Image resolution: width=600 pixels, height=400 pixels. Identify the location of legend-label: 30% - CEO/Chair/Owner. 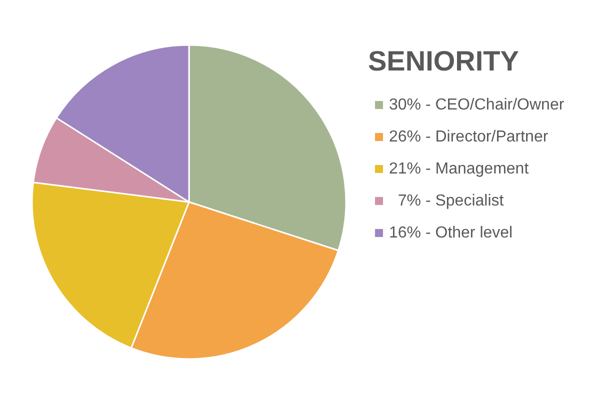
(477, 105).